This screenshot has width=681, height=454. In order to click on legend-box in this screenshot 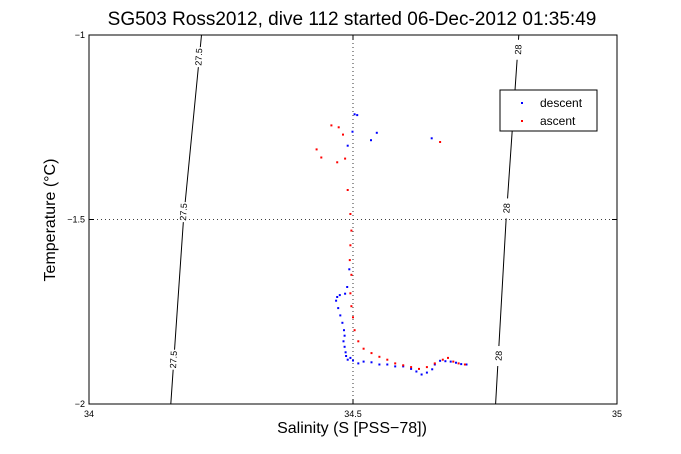, I will do `click(548, 110)`.